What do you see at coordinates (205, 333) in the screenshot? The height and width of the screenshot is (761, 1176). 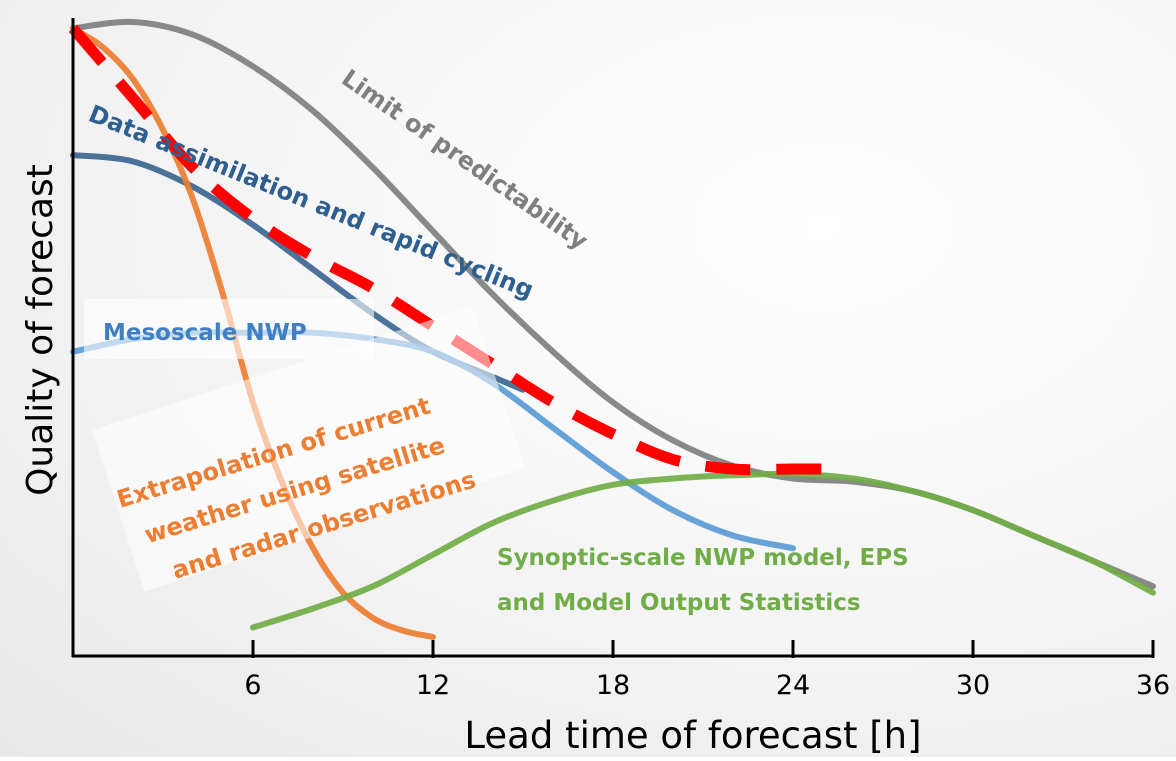 I see `annotation-mesoscale-nwp: Mesoscale NWP` at bounding box center [205, 333].